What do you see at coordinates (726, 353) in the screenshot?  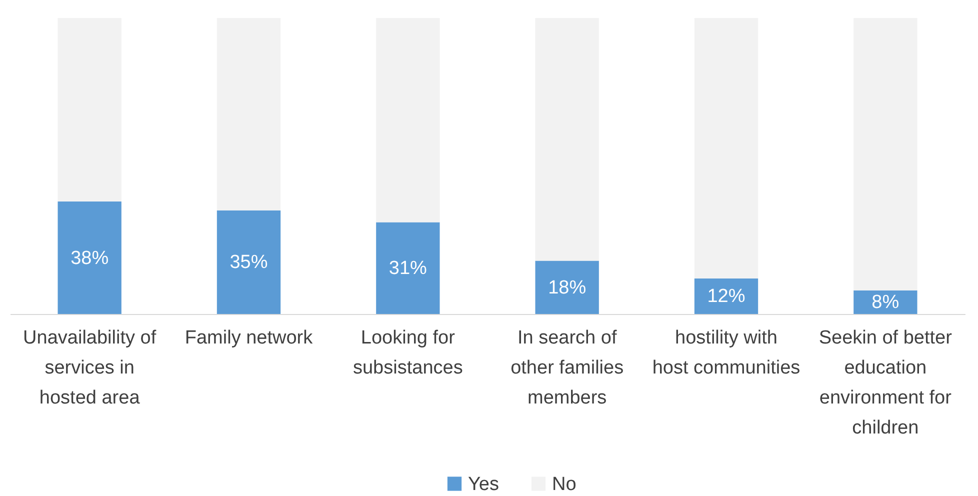 I see `x-tick-label: hostility with host communities` at bounding box center [726, 353].